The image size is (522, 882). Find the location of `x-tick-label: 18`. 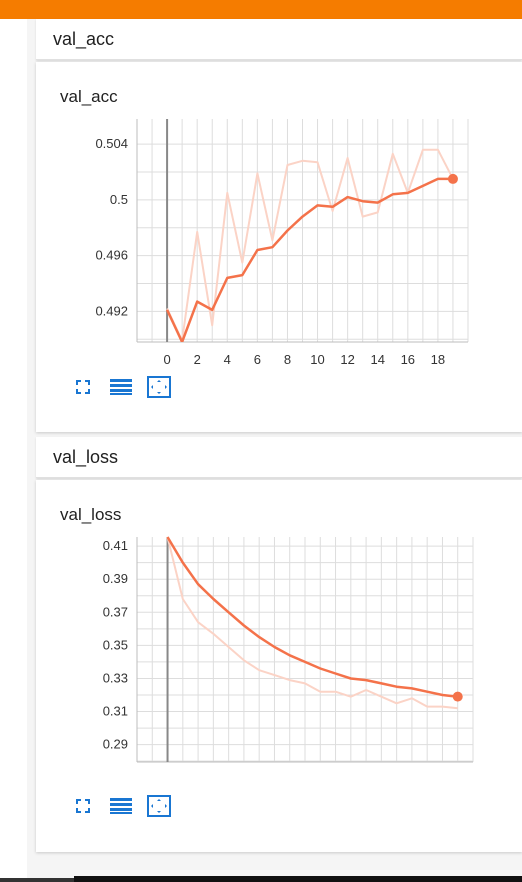

x-tick-label: 18 is located at coordinates (438, 359).